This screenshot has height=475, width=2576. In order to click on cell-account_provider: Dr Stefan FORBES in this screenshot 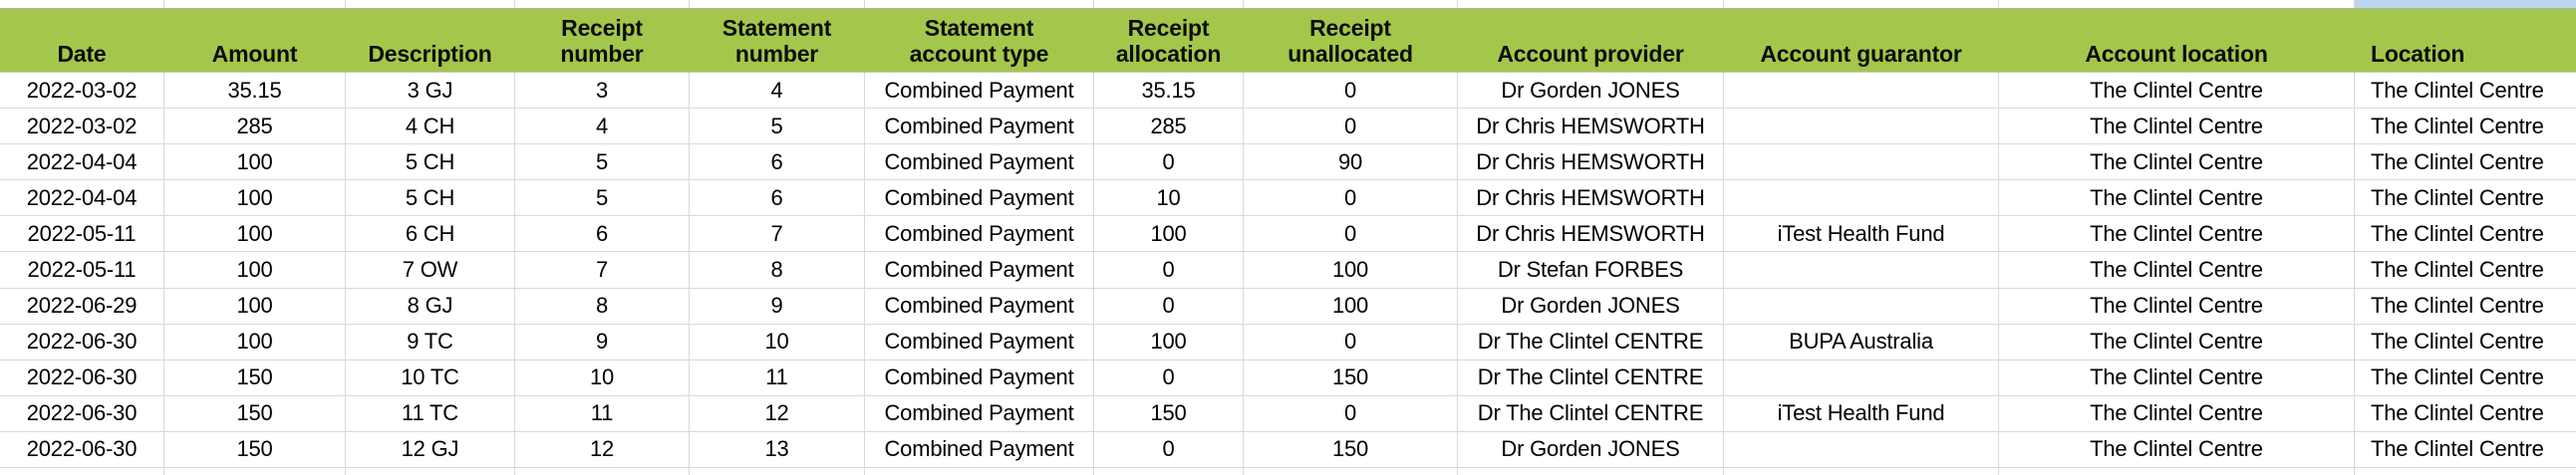, I will do `click(1591, 270)`.